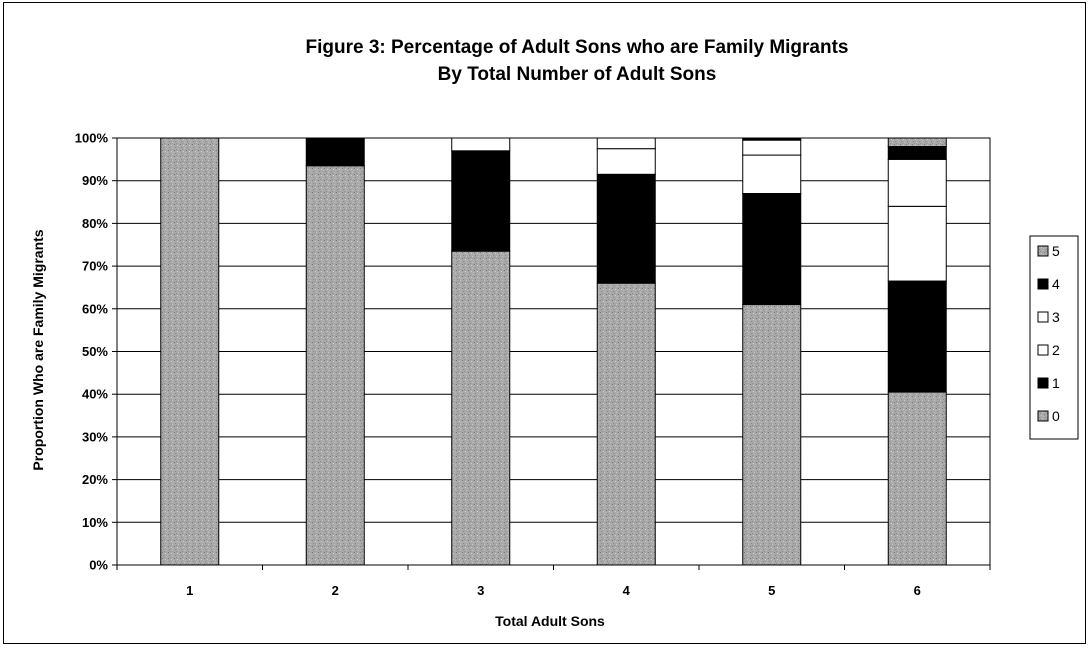 Image resolution: width=1092 pixels, height=649 pixels. Describe the element at coordinates (95, 479) in the screenshot. I see `y-tick-label: 20%` at that location.